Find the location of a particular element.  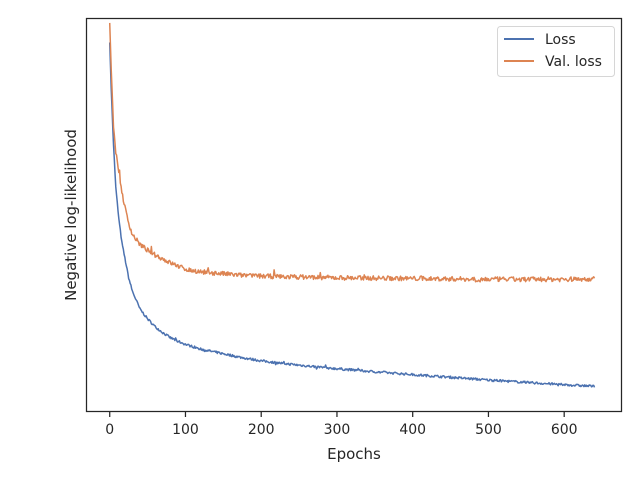

x-axis-ticks: 0 100 200 300 400 500 600 is located at coordinates (341, 424).